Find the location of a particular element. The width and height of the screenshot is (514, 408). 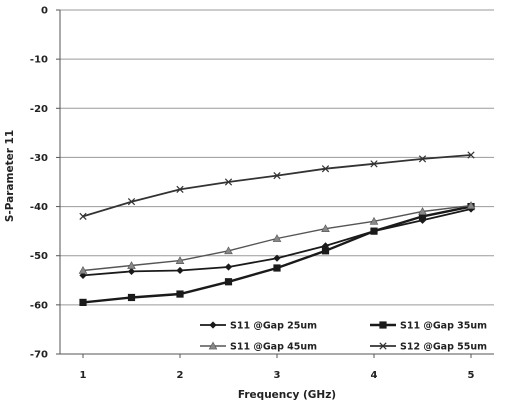

y-tick-label: -20 is located at coordinates (39, 109).